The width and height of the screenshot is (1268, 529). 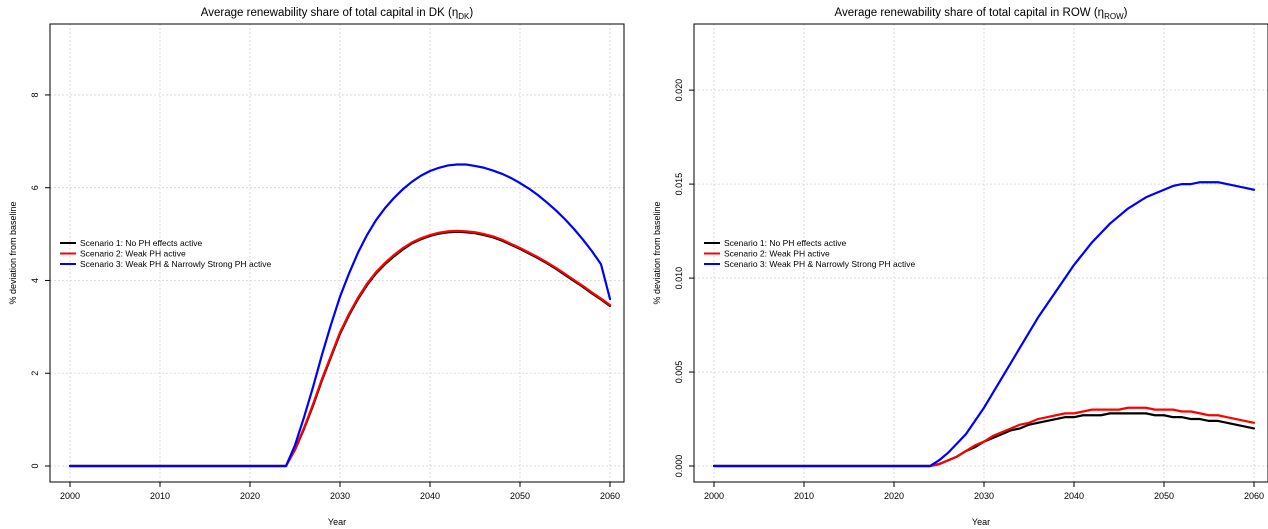 What do you see at coordinates (35, 280) in the screenshot?
I see `y-tick-label: 4` at bounding box center [35, 280].